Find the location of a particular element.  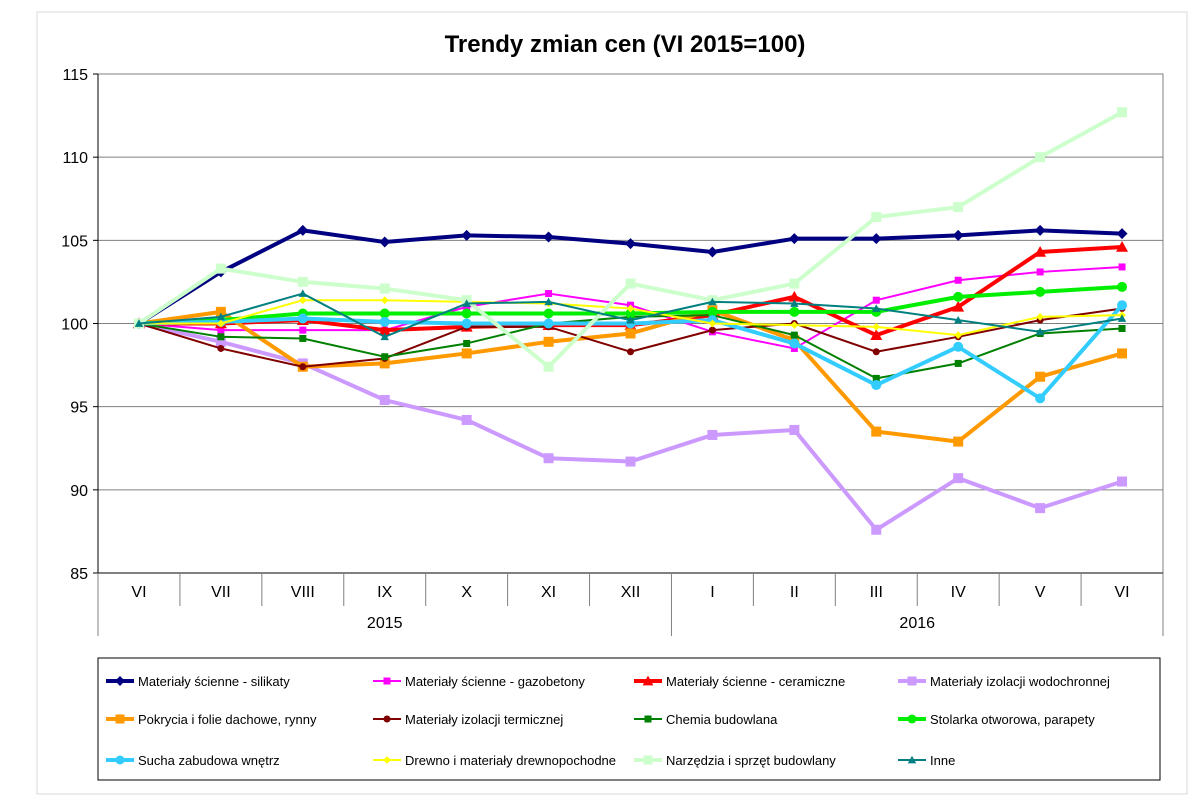

legend-label: Inne is located at coordinates (942, 760).